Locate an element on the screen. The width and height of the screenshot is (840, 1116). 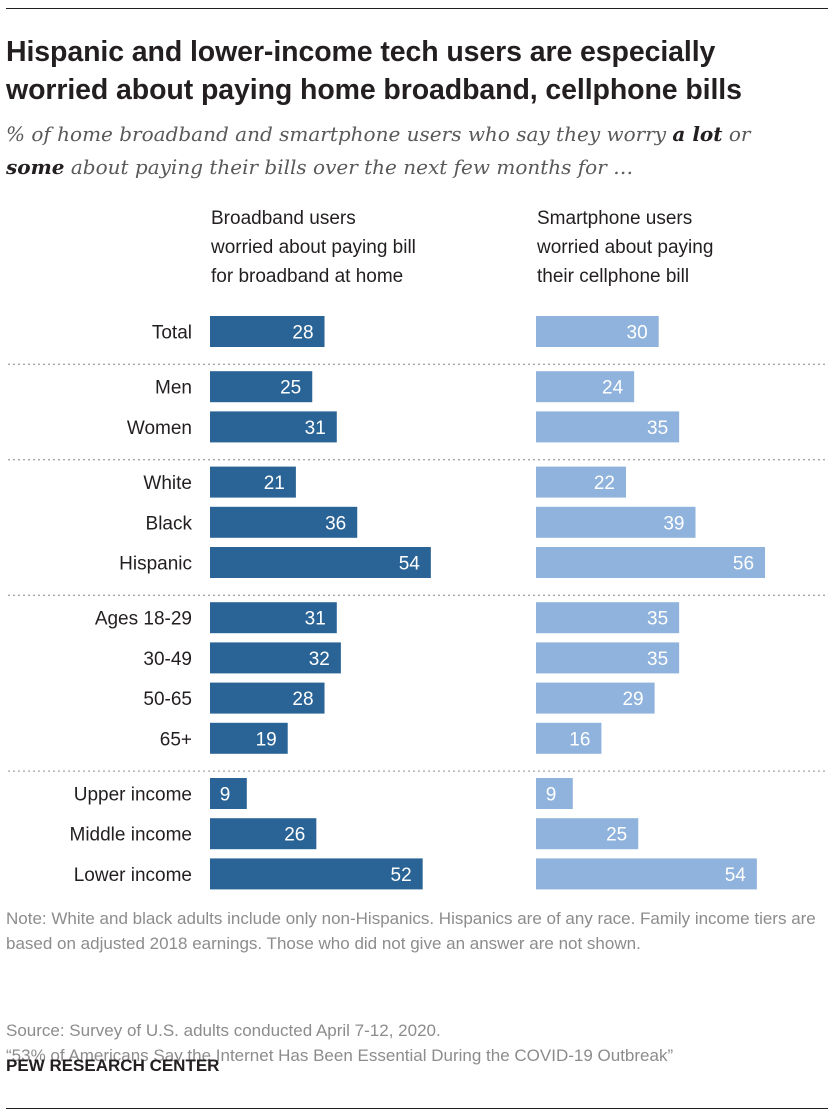
smartphone-value-women: 35 is located at coordinates (657, 428).